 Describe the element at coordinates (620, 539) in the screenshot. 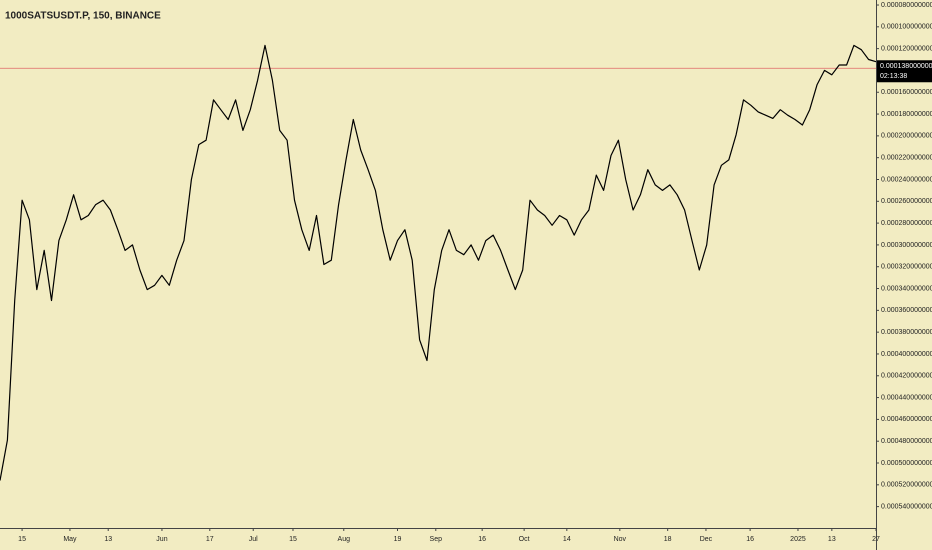

I see `x-tick-label: Nov` at that location.